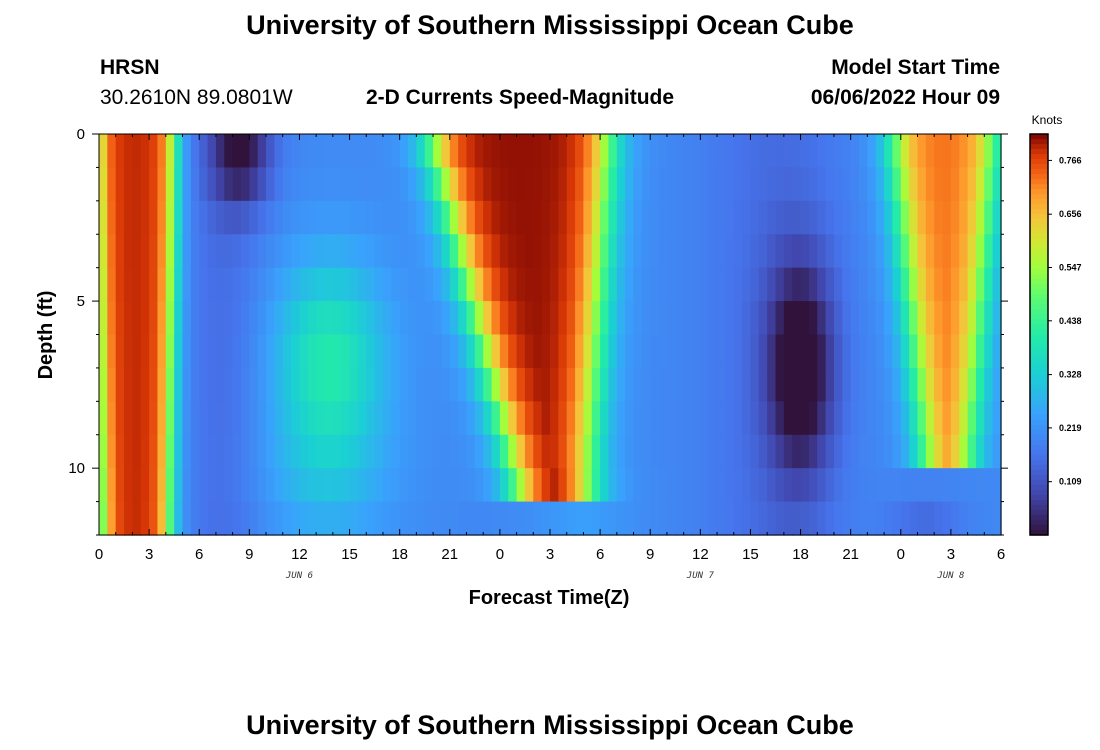  Describe the element at coordinates (700, 576) in the screenshot. I see `date-label: JUN 7` at that location.